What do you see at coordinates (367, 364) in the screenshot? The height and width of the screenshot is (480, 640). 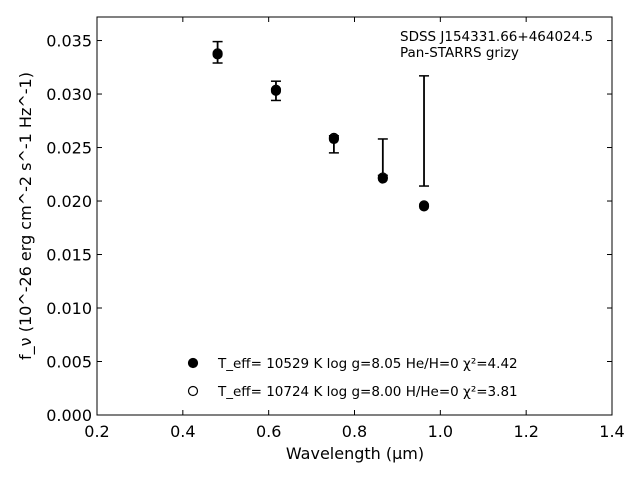 I see `legend-entry-filled: T_eff= 10529 K log g=8.05 He/H=0 χ²=4.42` at bounding box center [367, 364].